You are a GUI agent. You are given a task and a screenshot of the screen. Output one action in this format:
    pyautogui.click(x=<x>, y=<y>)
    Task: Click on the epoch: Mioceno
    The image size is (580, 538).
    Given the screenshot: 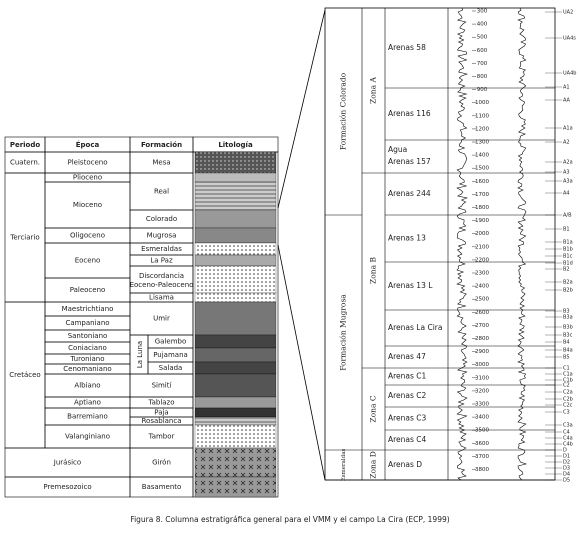 What is the action you would take?
    pyautogui.click(x=87, y=205)
    